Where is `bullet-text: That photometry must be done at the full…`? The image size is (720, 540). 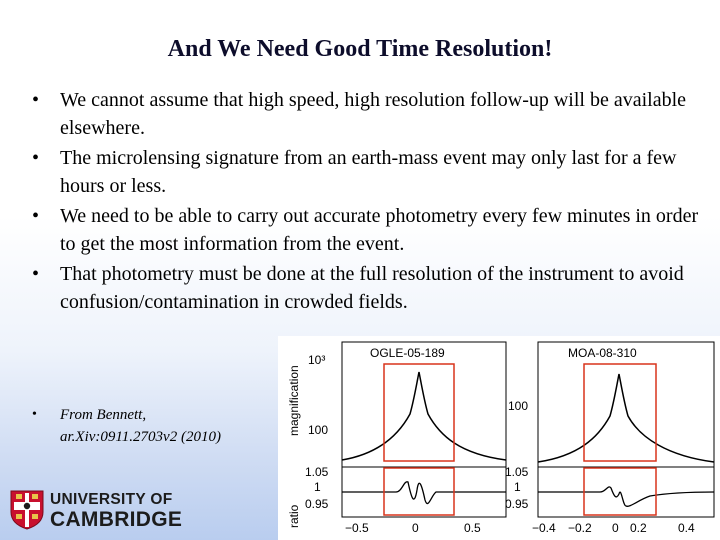
bullet-text: That photometry must be done at the full… is located at coordinates (372, 288).